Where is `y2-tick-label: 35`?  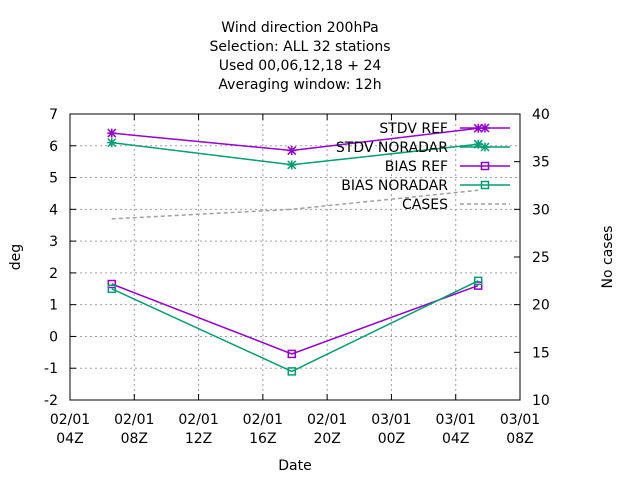
y2-tick-label: 35 is located at coordinates (541, 163).